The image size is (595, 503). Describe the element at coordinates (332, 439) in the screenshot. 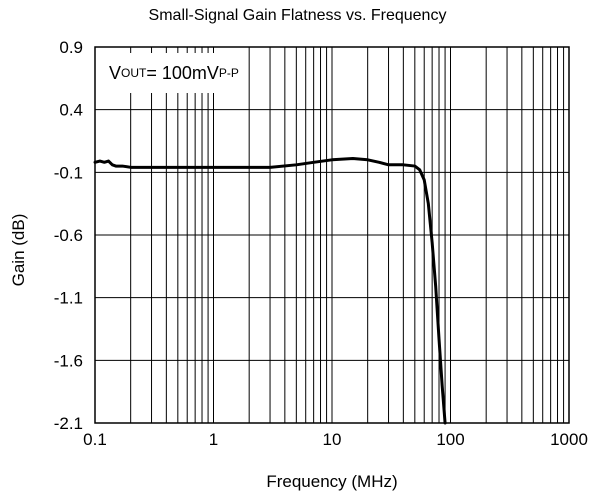

I see `x-tick-label: 10` at that location.